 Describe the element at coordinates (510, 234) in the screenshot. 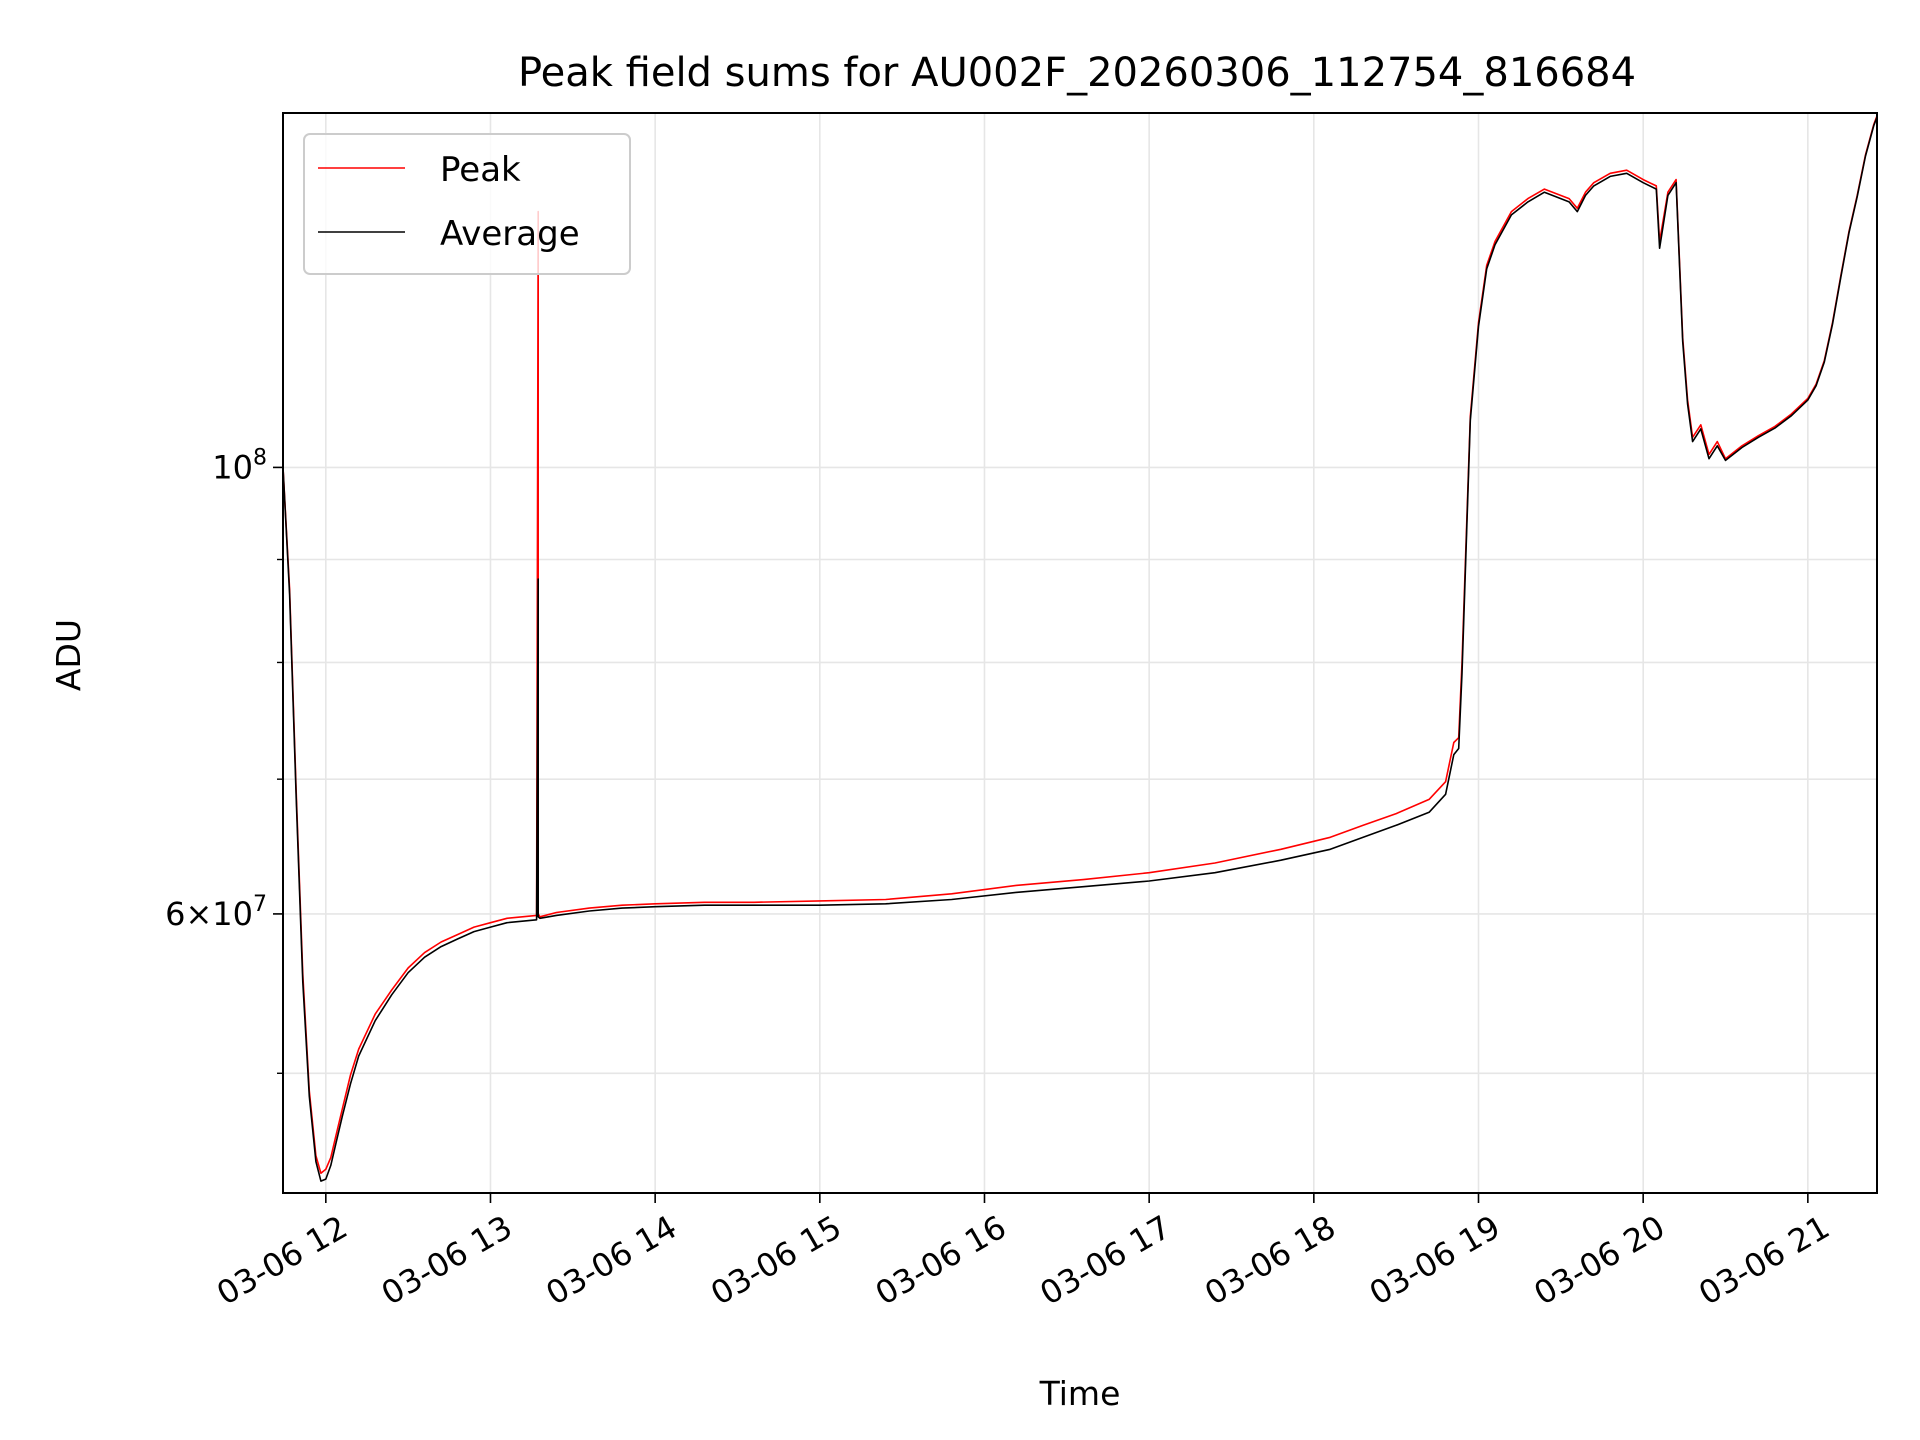

I see `legend-label-average: Average` at that location.